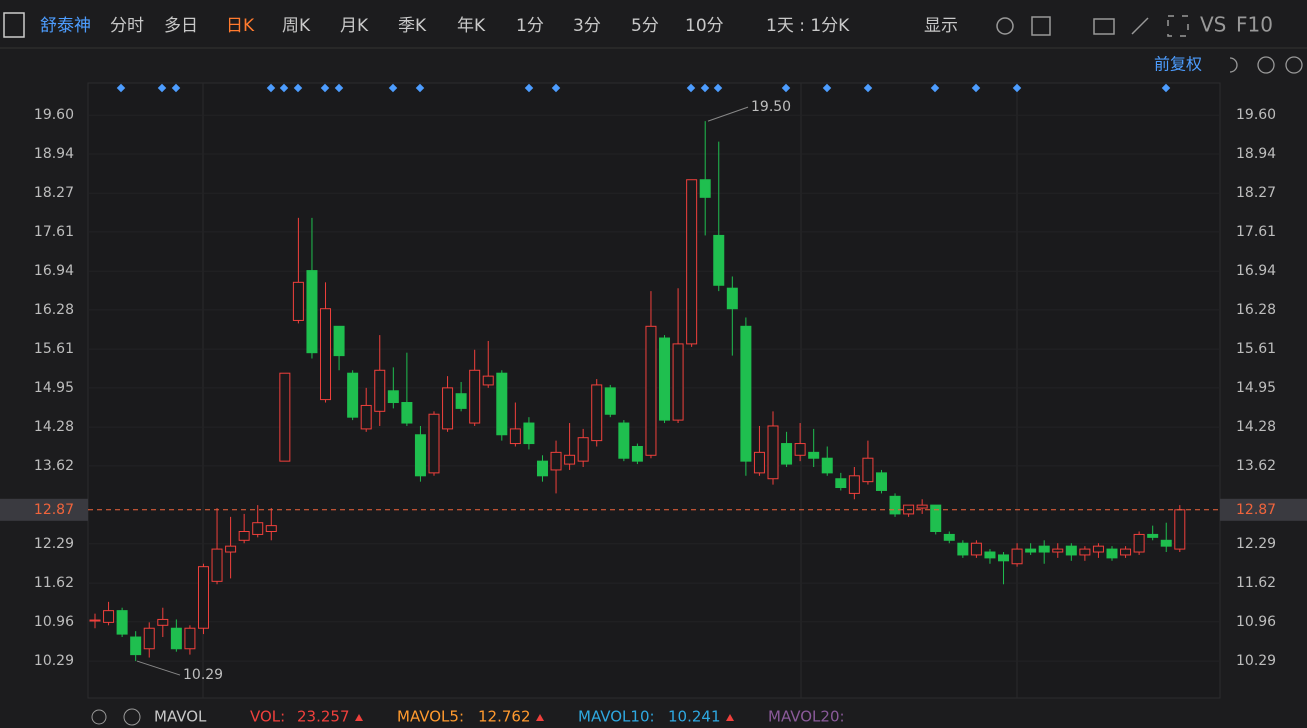 This screenshot has width=1307, height=728. What do you see at coordinates (1256, 310) in the screenshot?
I see `y2-tick-label: 16.28` at bounding box center [1256, 310].